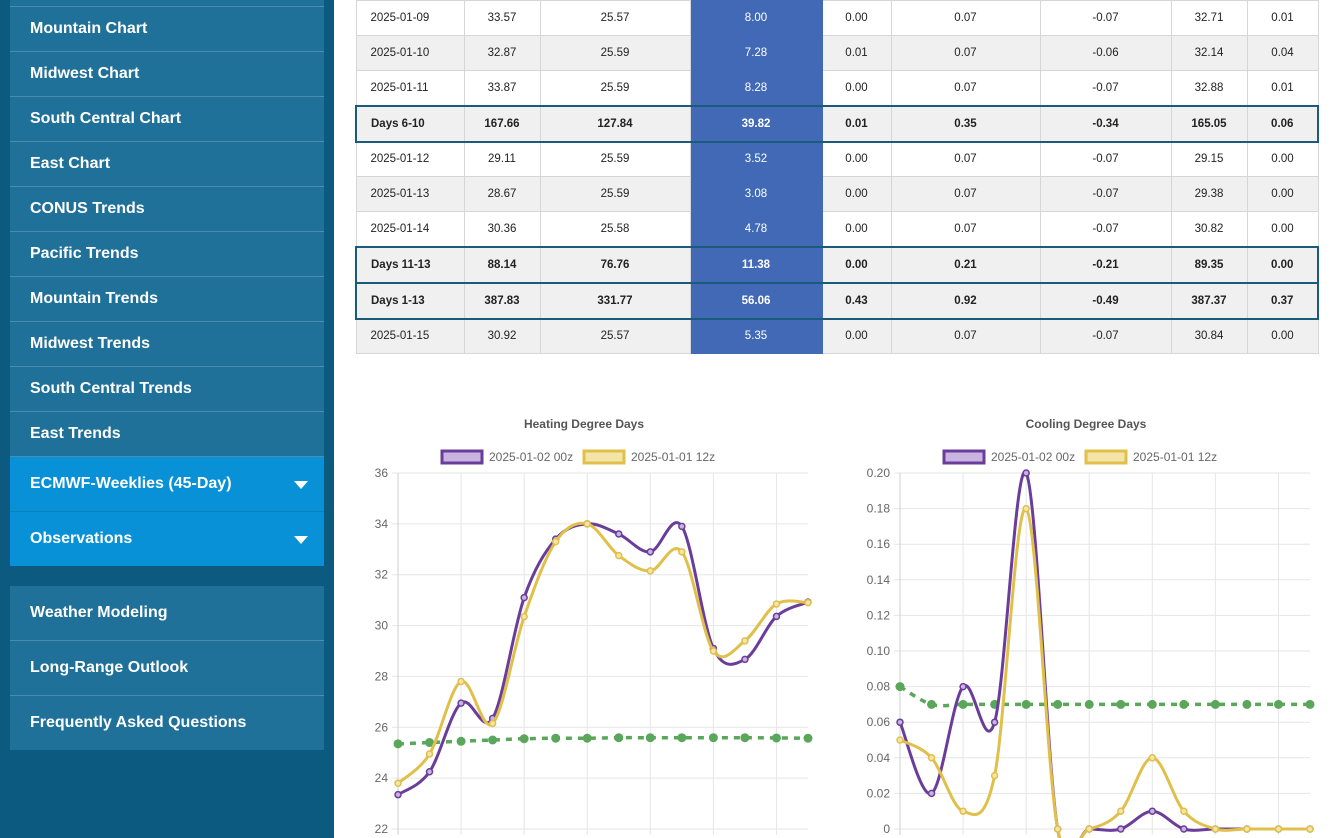 The width and height of the screenshot is (1337, 838). What do you see at coordinates (1282, 53) in the screenshot?
I see `table-cell: 0.04` at bounding box center [1282, 53].